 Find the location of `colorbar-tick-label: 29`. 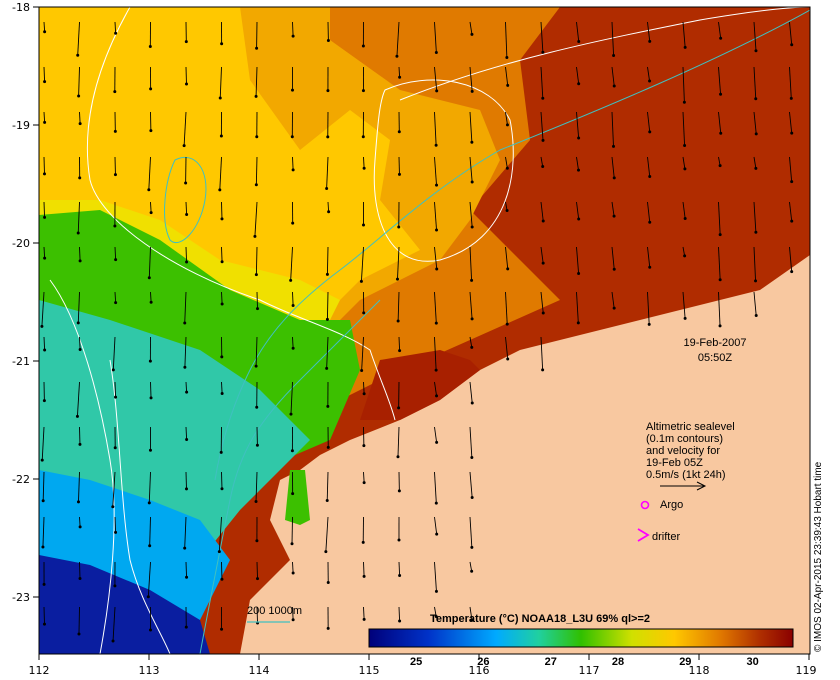

colorbar-tick-label: 29 is located at coordinates (685, 662).